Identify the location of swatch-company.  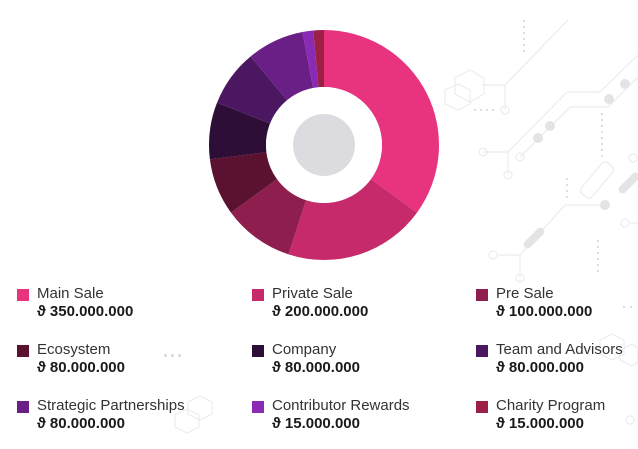
(258, 351).